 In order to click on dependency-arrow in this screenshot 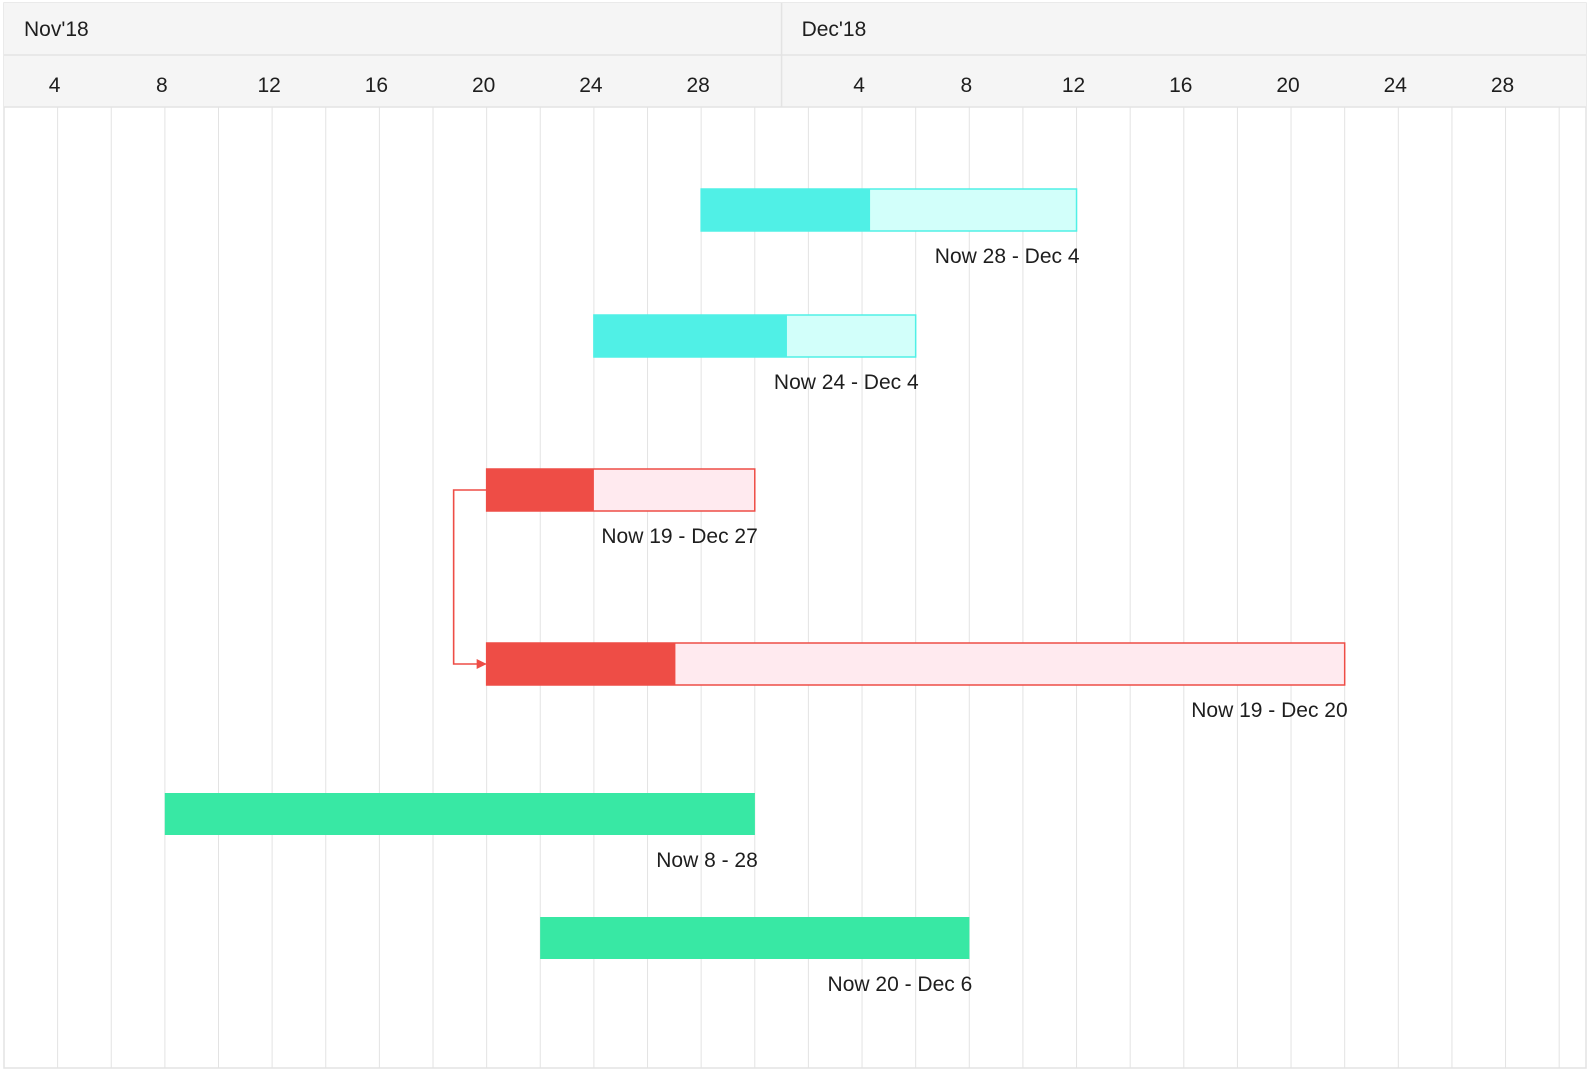, I will do `click(469, 579)`.